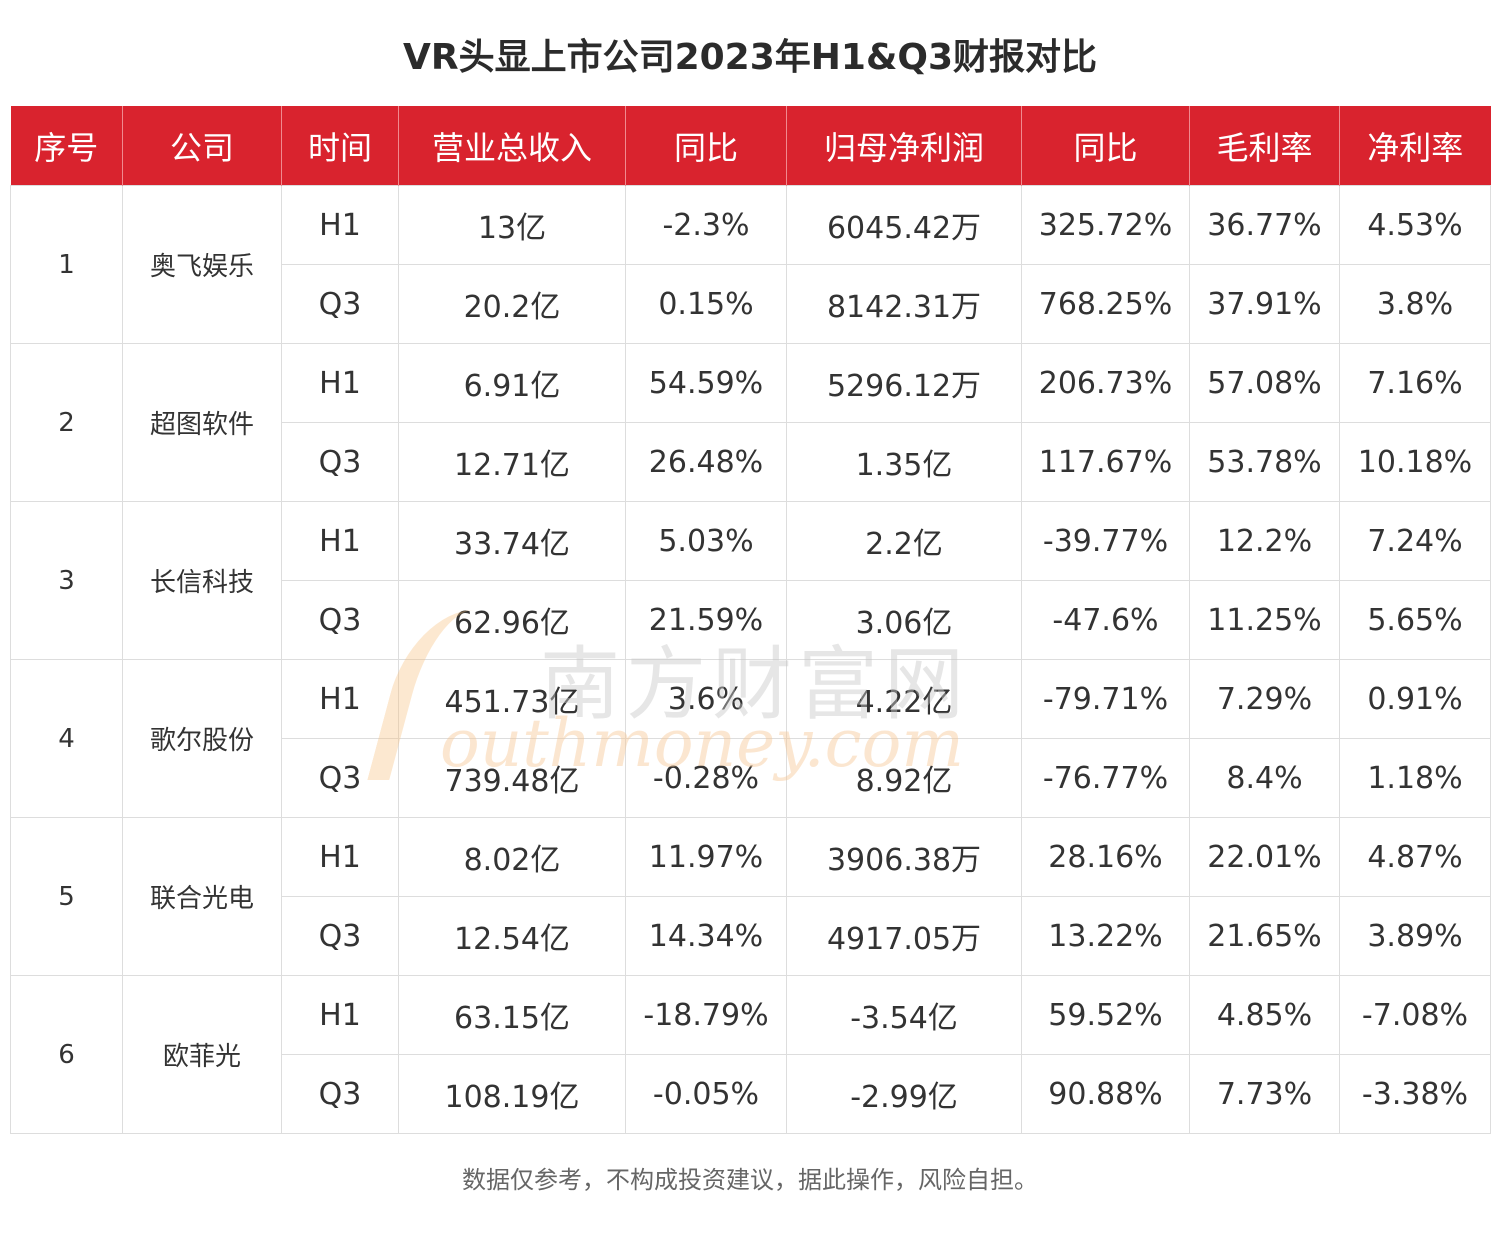 The image size is (1500, 1235). What do you see at coordinates (750, 1180) in the screenshot?
I see `disclaimer: 数据仅参考，不构成投资建议，据此操作，风险自担。` at bounding box center [750, 1180].